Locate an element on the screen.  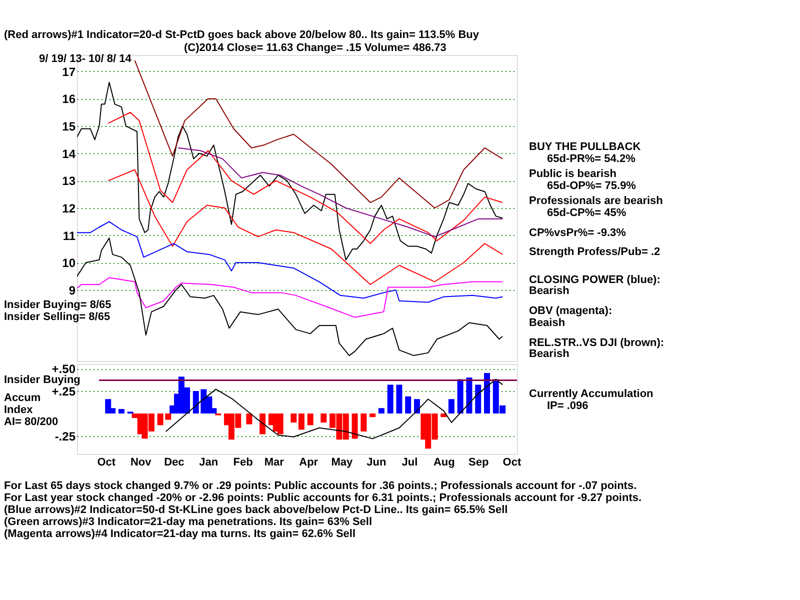
x-tick-label: May is located at coordinates (342, 462).